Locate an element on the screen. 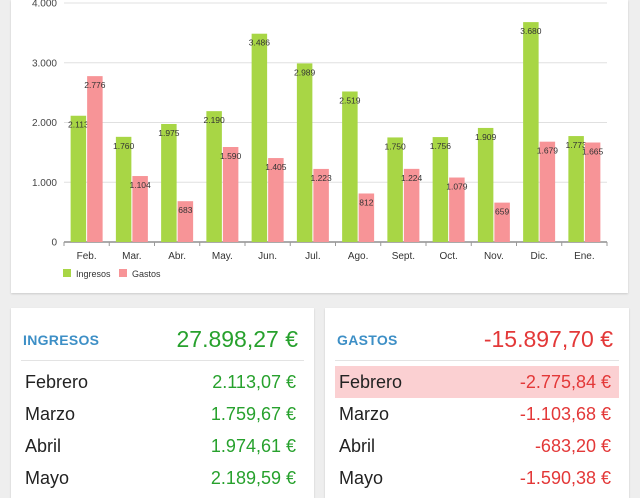 The image size is (640, 498). list-item: Marzo 1.759,67 € is located at coordinates (162, 414).